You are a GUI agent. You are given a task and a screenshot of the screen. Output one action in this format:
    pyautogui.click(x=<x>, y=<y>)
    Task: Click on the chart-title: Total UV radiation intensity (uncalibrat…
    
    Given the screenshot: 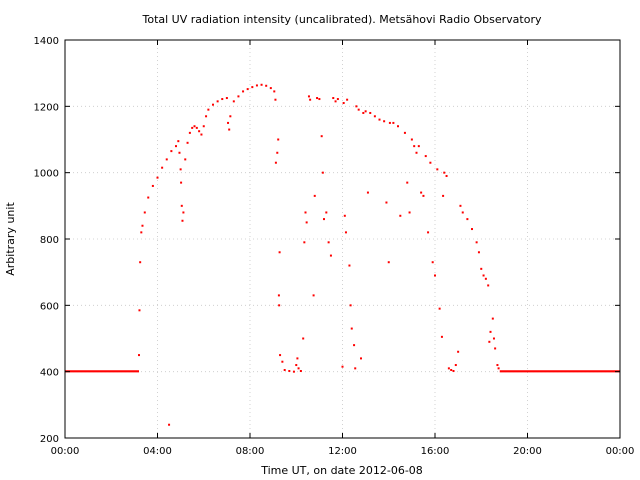 What is the action you would take?
    pyautogui.click(x=342, y=19)
    